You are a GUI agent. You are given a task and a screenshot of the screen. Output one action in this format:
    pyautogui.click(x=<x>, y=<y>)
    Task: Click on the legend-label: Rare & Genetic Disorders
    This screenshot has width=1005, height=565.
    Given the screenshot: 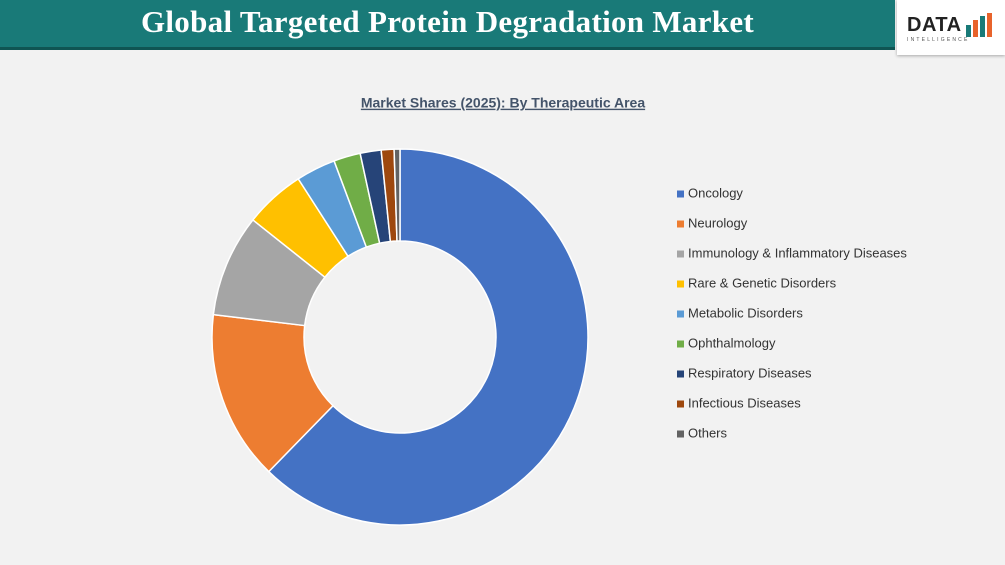 What is the action you would take?
    pyautogui.click(x=762, y=282)
    